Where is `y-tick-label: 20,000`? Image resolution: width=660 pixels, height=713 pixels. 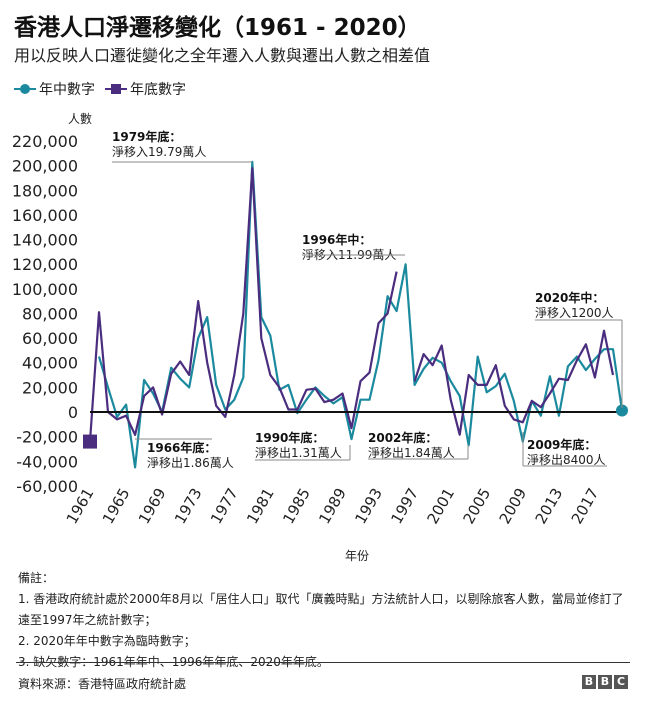 y-tick-label: 20,000 is located at coordinates (50, 387).